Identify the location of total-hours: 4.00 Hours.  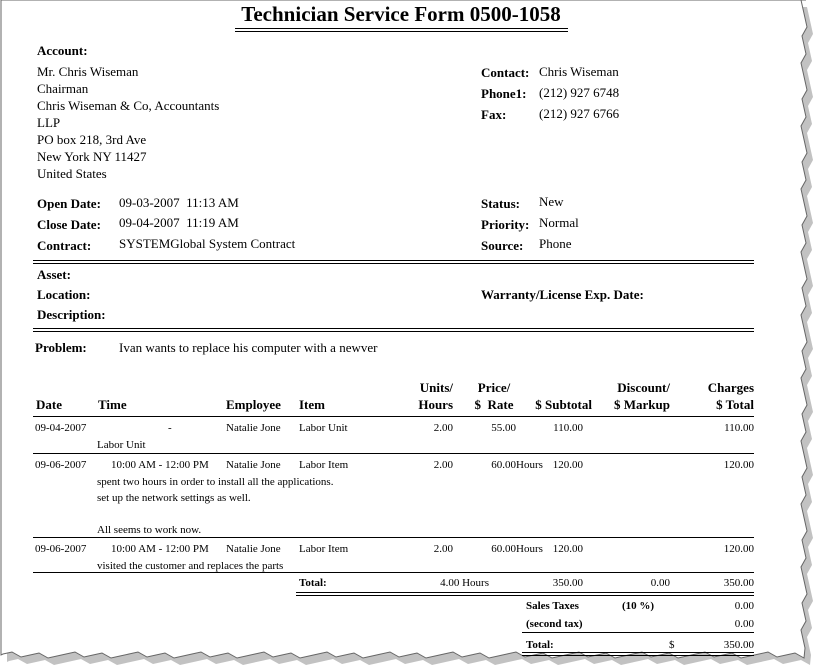
(464, 582).